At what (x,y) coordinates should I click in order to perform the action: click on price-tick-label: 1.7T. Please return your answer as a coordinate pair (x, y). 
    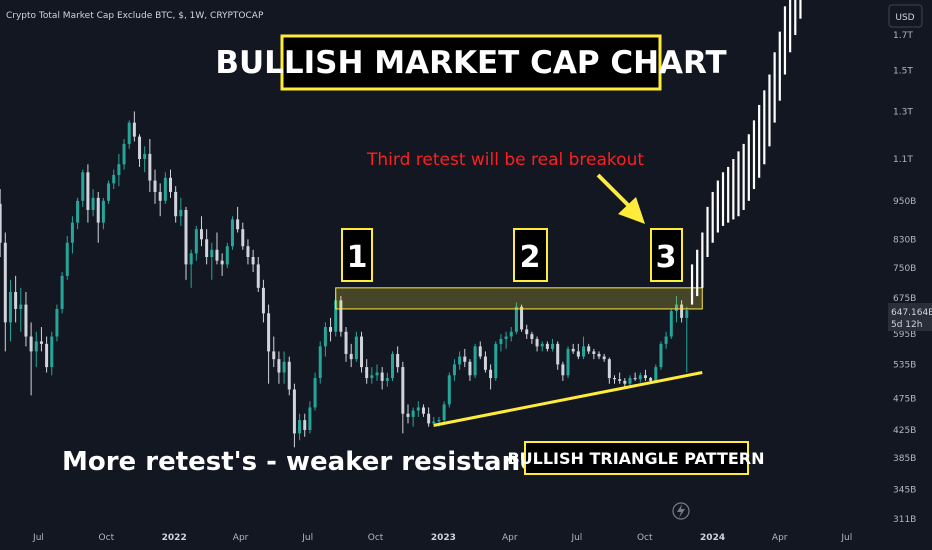
    Looking at the image, I should click on (903, 36).